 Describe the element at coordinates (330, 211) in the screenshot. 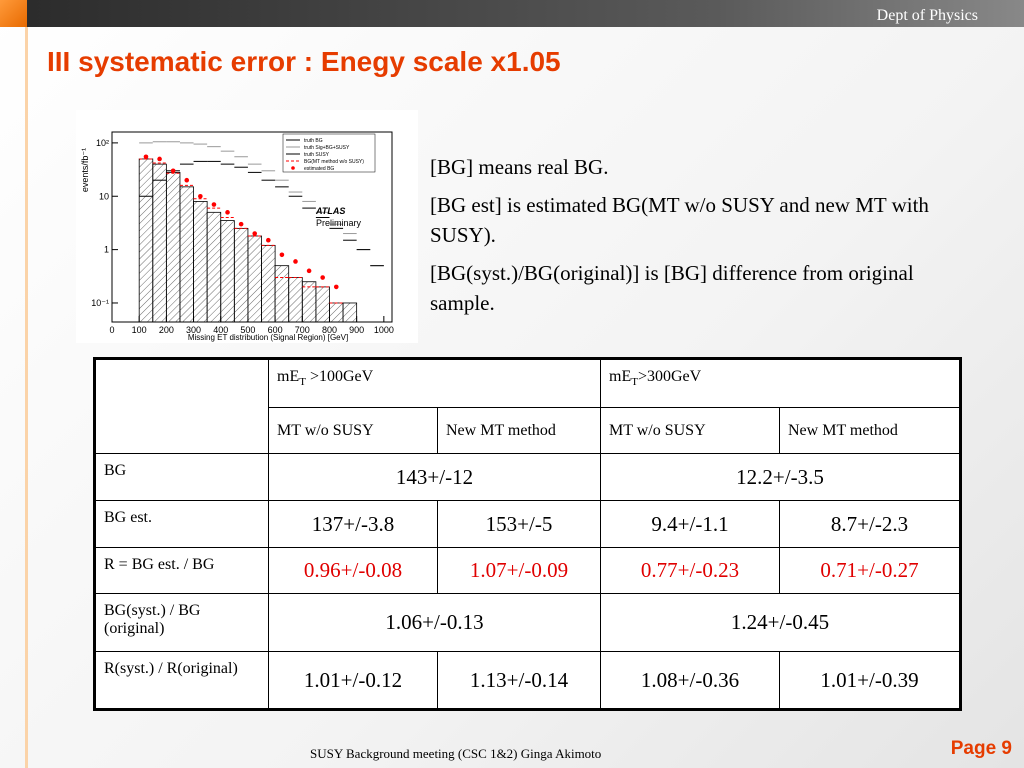

I see `annotation: ATLAS` at that location.